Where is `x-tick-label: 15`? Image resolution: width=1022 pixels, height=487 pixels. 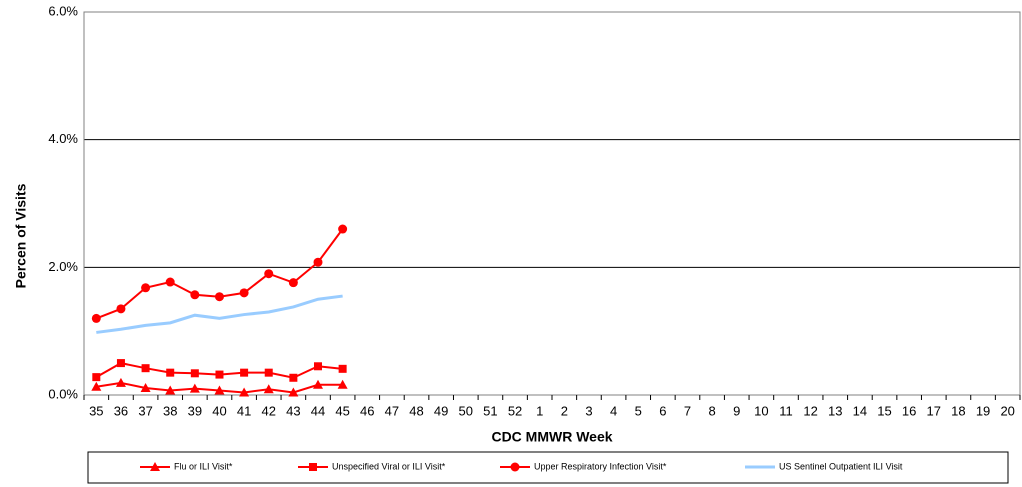 x-tick-label: 15 is located at coordinates (884, 410).